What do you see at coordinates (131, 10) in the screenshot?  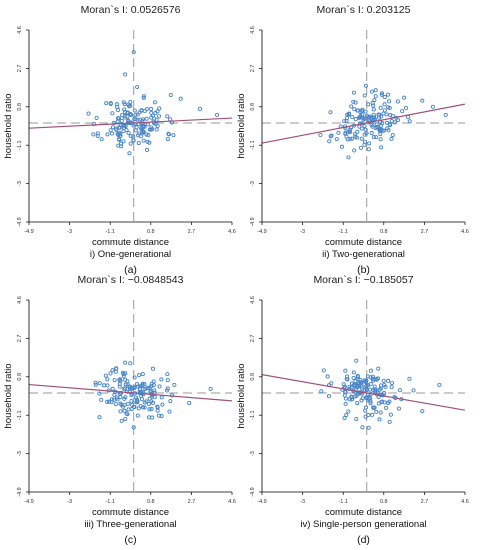 I see `chart-title: Moran`s I: 0.0526576` at bounding box center [131, 10].